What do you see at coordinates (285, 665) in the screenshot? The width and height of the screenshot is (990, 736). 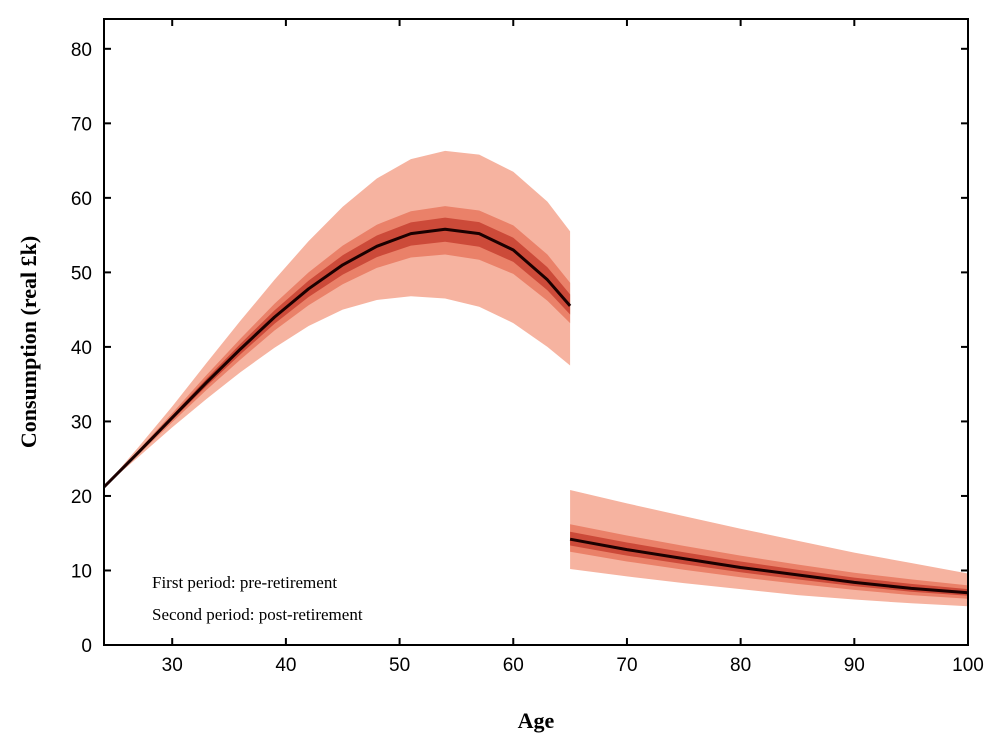 I see `x-tick-label: 40` at bounding box center [285, 665].